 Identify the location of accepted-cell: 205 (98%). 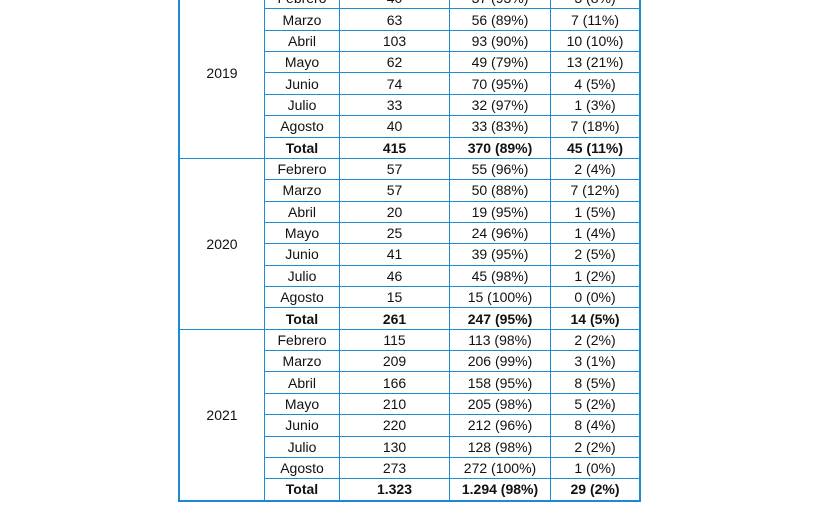
(500, 404).